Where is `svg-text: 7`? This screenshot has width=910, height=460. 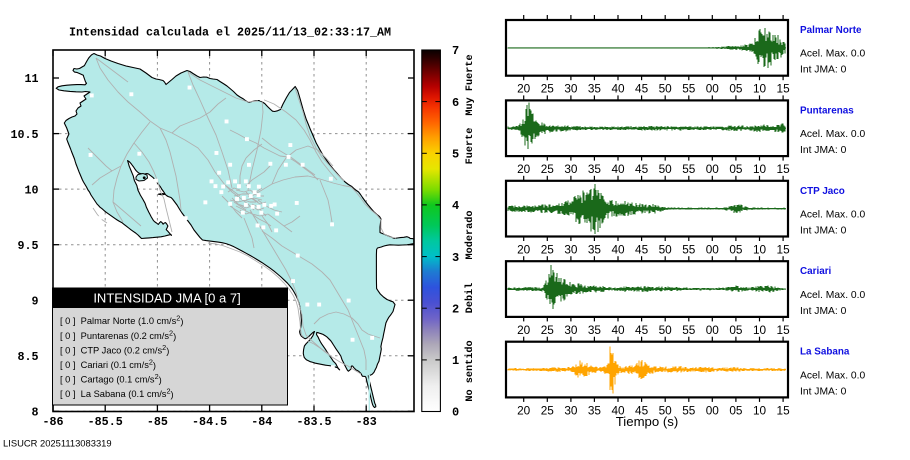
svg-text: 7 is located at coordinates (455, 51).